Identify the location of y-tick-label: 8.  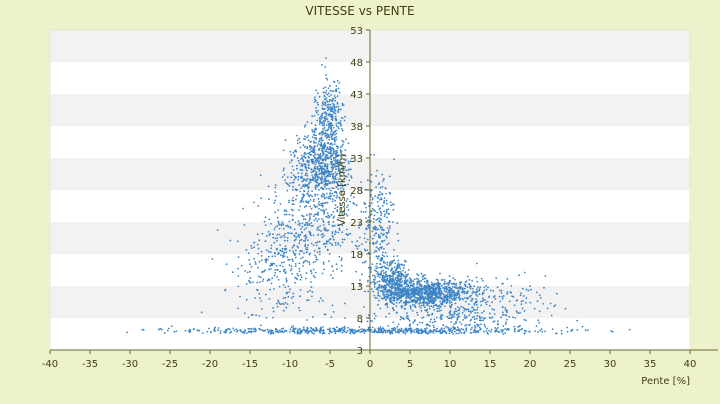
(360, 319).